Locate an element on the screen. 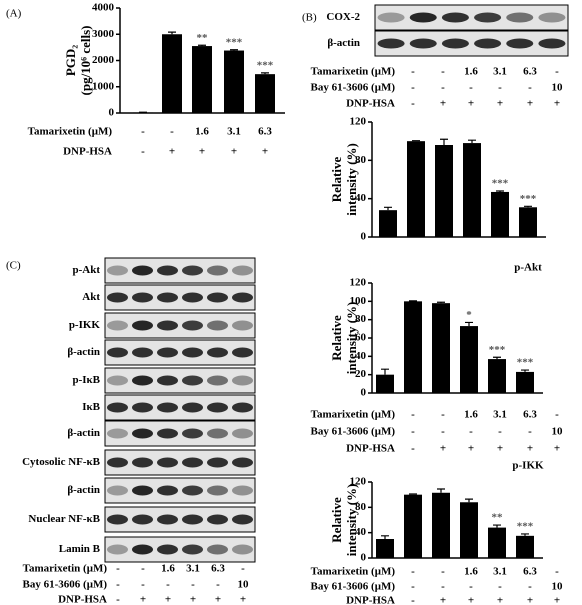 This screenshot has width=582, height=605. treatment-label: DNP-HSA is located at coordinates (87, 152).